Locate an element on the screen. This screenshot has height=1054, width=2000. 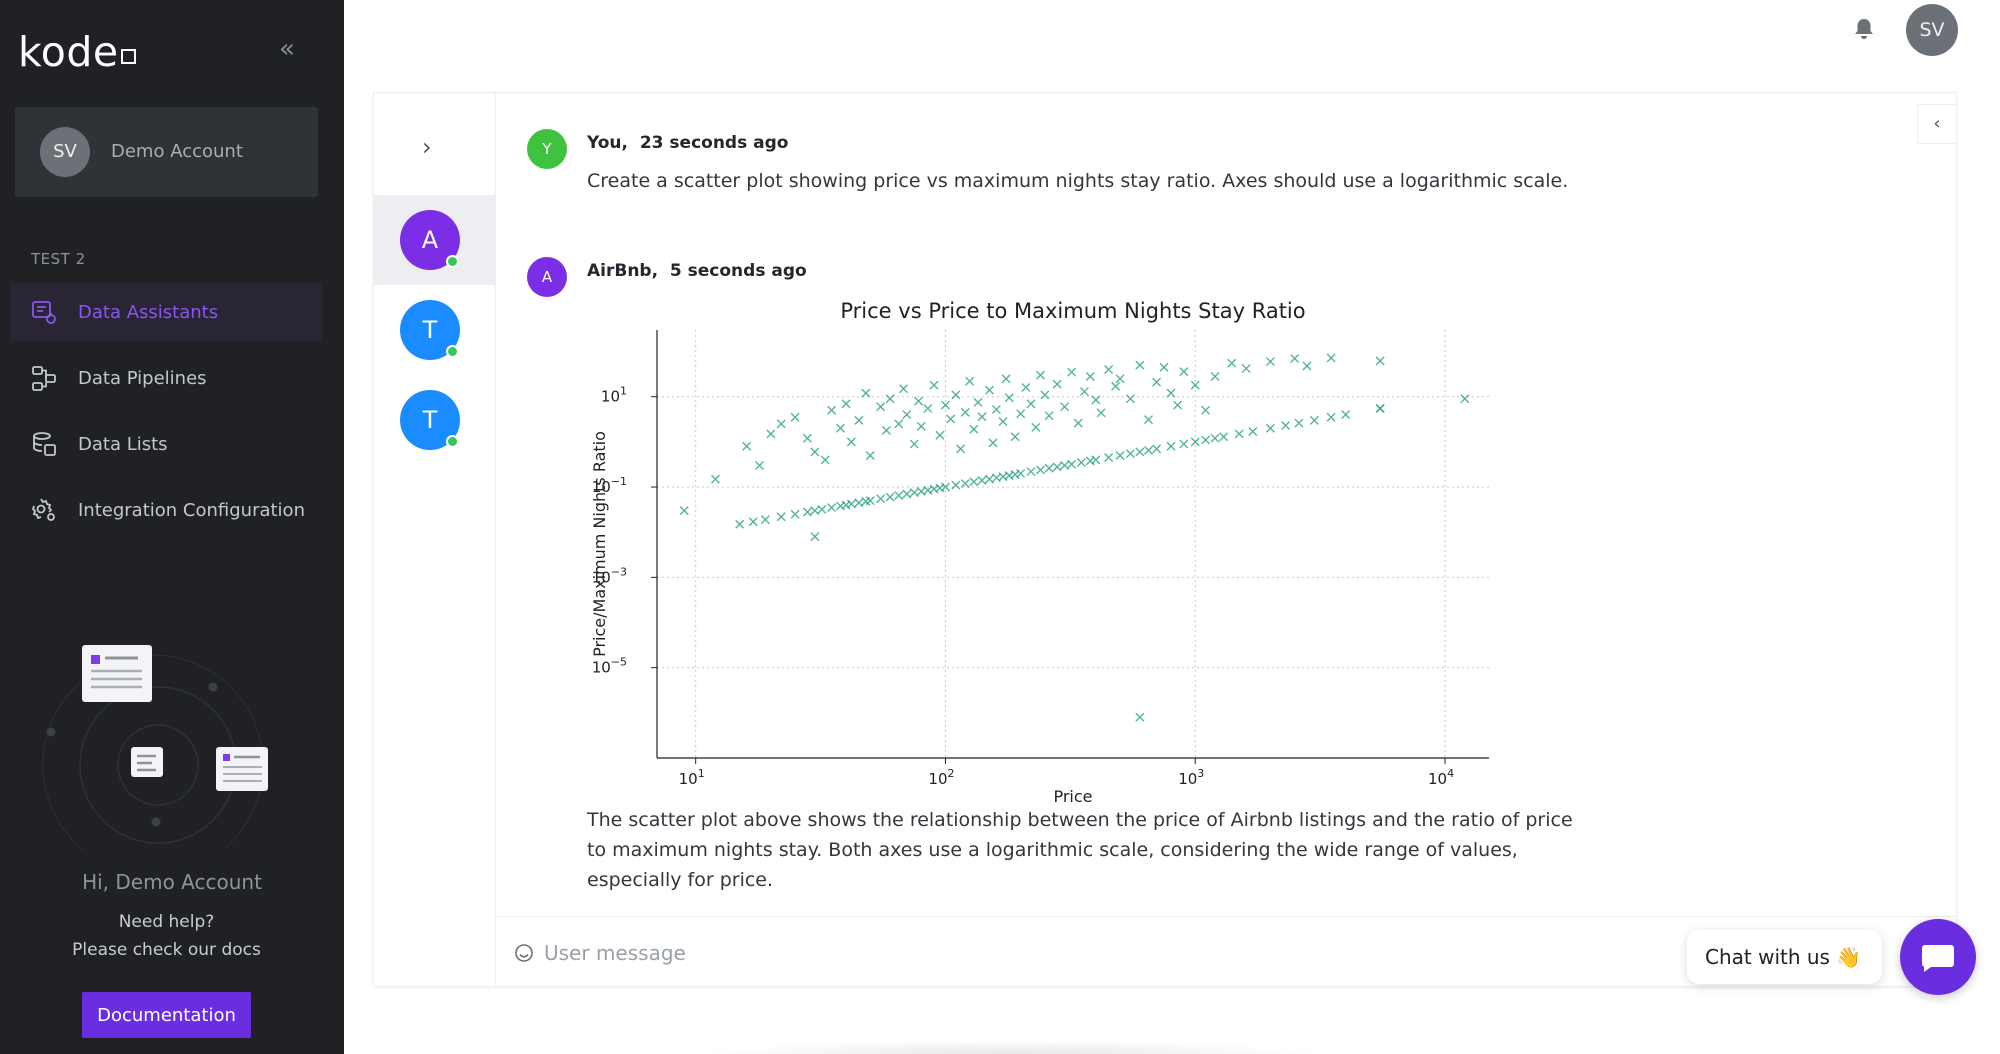
emoji-icon is located at coordinates (524, 953).